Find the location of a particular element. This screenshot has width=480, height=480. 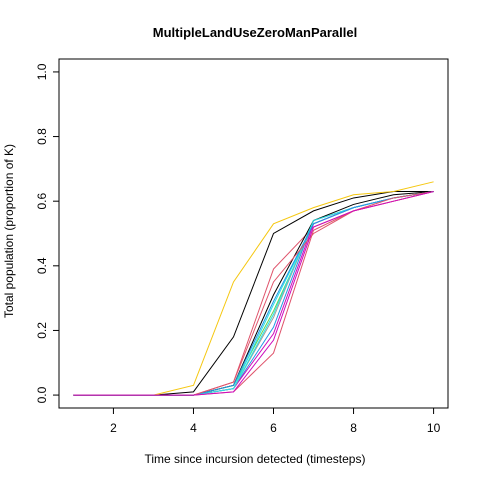

chart-title: MultipleLandUseZeroManParallel is located at coordinates (255, 32).